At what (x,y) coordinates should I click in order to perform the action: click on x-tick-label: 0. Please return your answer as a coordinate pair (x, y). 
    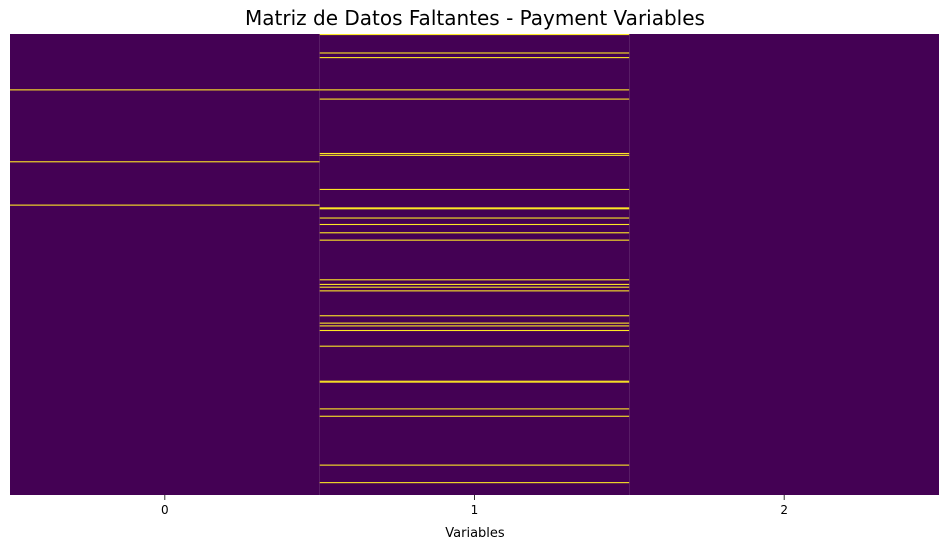
    Looking at the image, I should click on (165, 510).